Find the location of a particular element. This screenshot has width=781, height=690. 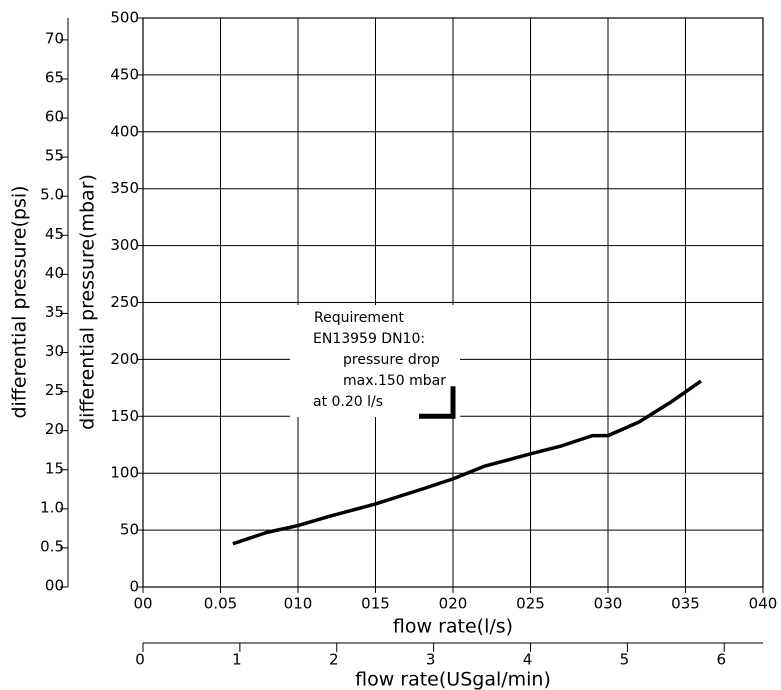

x2-tick-label: 3 is located at coordinates (431, 660).